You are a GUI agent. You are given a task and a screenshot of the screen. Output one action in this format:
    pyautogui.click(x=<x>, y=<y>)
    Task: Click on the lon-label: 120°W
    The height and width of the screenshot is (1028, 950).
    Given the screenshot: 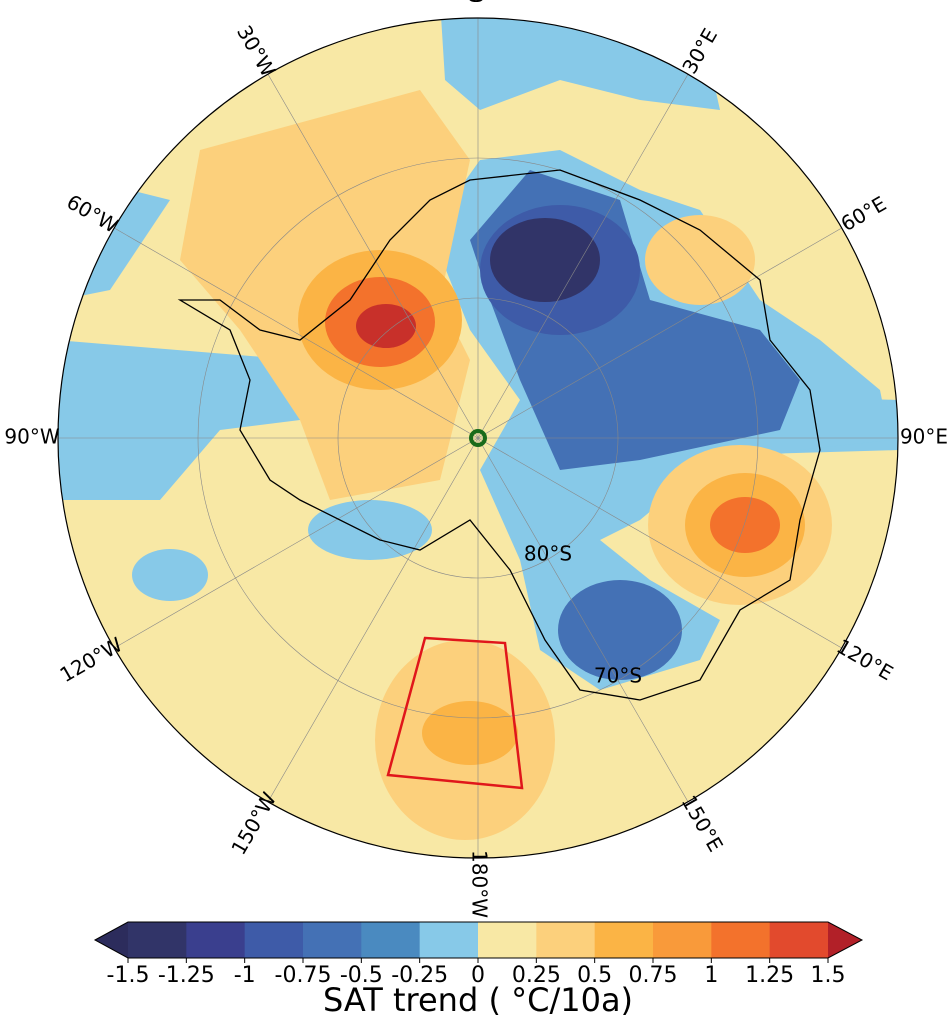 What is the action you would take?
    pyautogui.click(x=91, y=659)
    